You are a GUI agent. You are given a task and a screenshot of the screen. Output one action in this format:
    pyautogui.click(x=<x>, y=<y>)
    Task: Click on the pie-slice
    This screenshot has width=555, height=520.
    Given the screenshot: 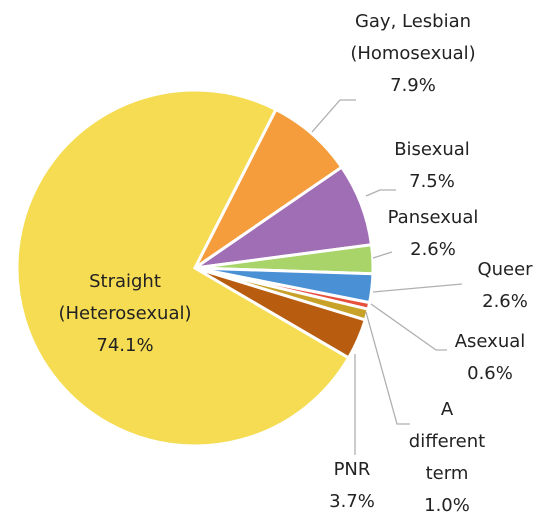 What is the action you would take?
    pyautogui.click(x=281, y=313)
    